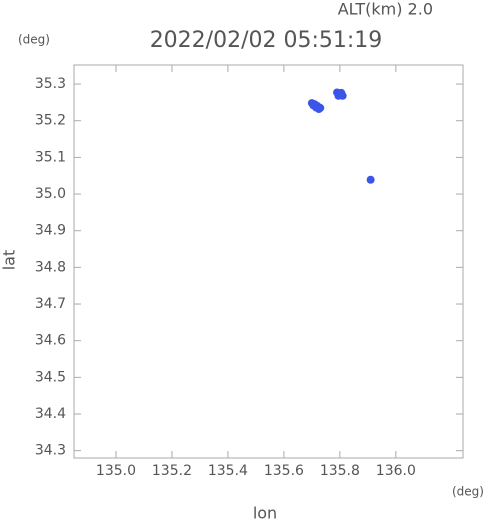 The height and width of the screenshot is (521, 491). I want to click on y-tick-label: 34.5, so click(50, 377).